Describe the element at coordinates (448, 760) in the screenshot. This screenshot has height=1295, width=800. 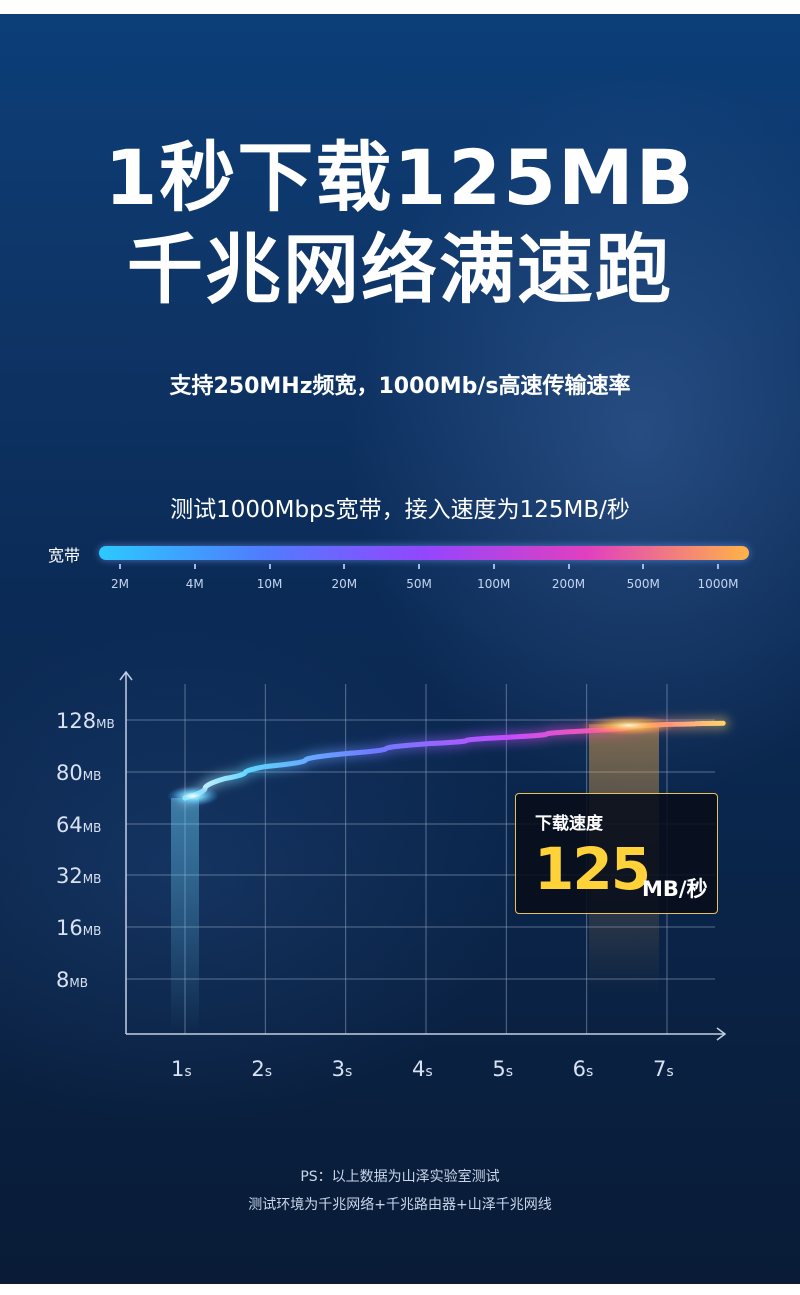
I see `chart-series` at that location.